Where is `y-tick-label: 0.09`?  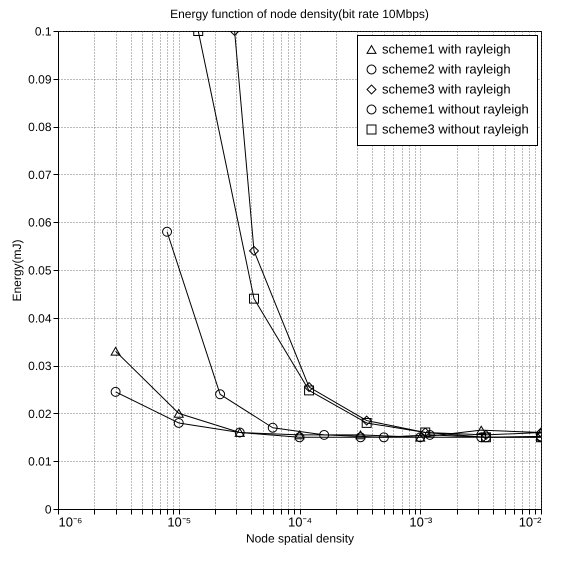
y-tick-label: 0.09 is located at coordinates (40, 79).